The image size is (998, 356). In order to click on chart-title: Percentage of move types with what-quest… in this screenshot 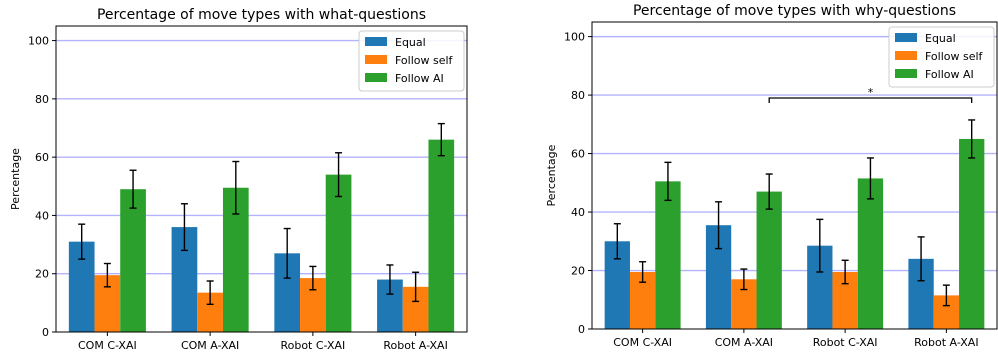, I will do `click(261, 15)`.